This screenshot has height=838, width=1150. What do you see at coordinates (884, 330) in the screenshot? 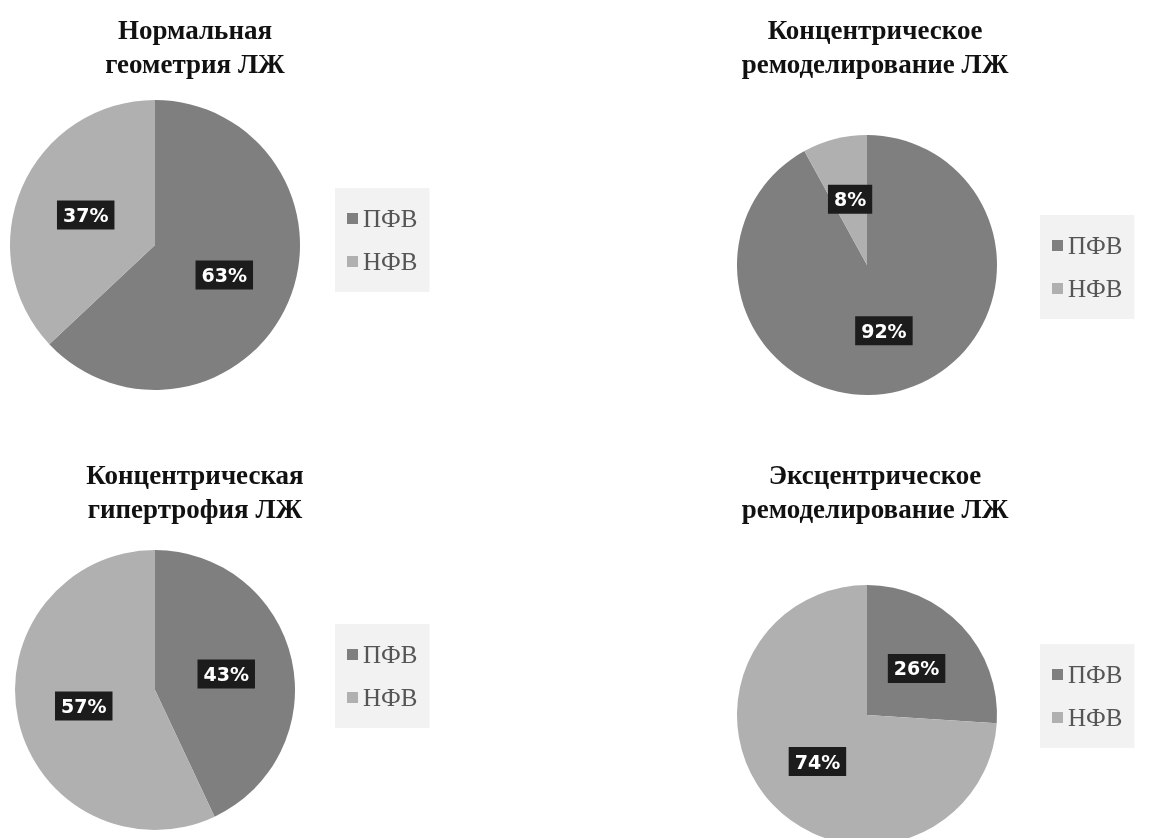
I see `data-label: 92%` at bounding box center [884, 330].